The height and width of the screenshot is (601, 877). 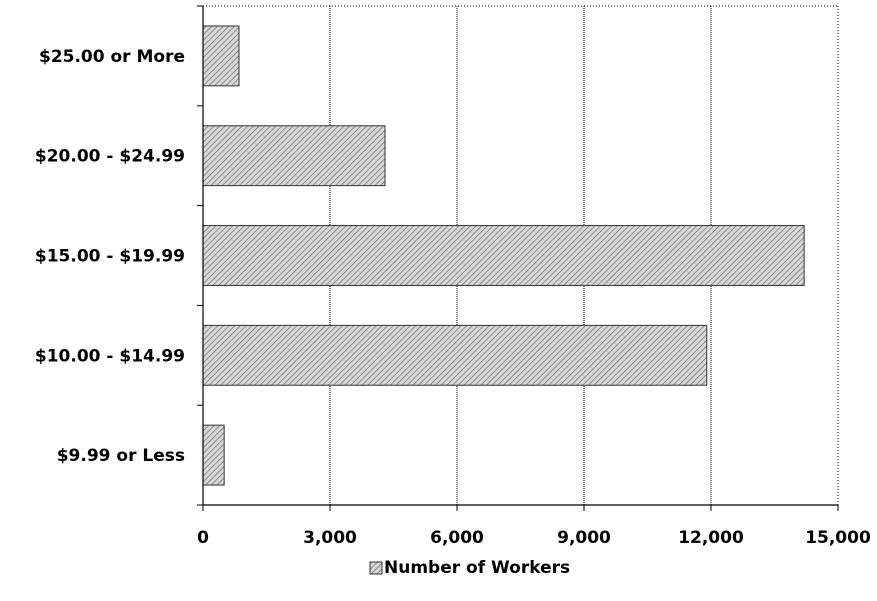 I want to click on legend: Number of Workers, so click(x=469, y=568).